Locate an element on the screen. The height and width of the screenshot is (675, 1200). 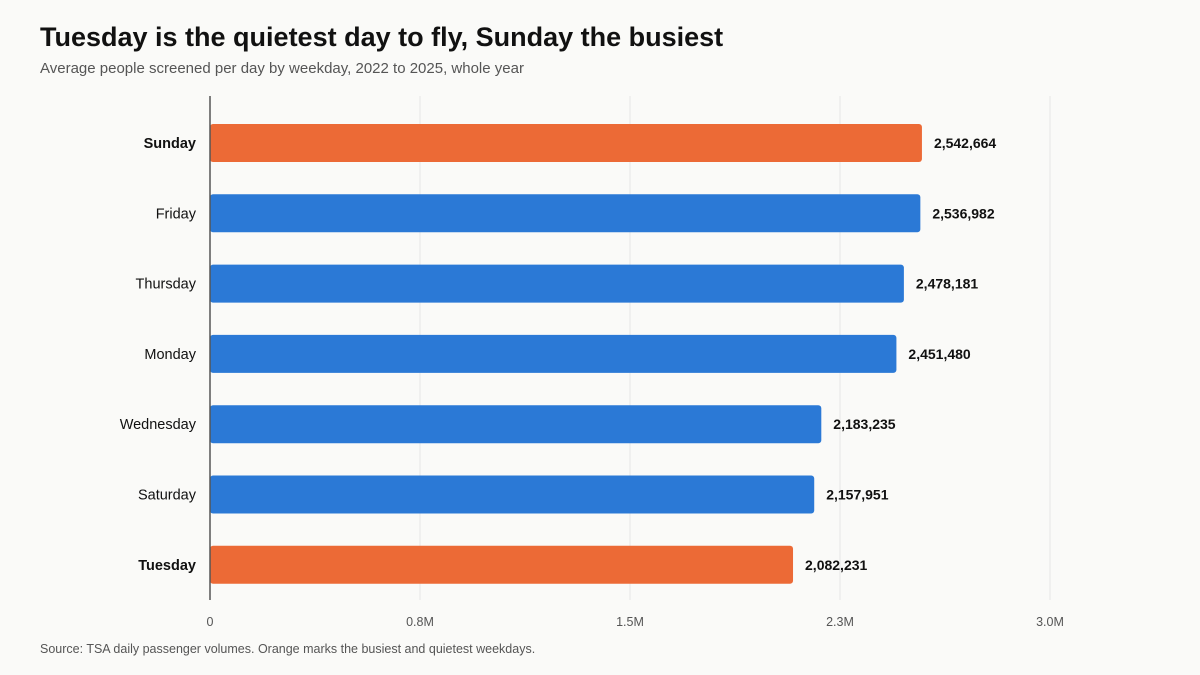
category-label: Wednesday is located at coordinates (158, 425).